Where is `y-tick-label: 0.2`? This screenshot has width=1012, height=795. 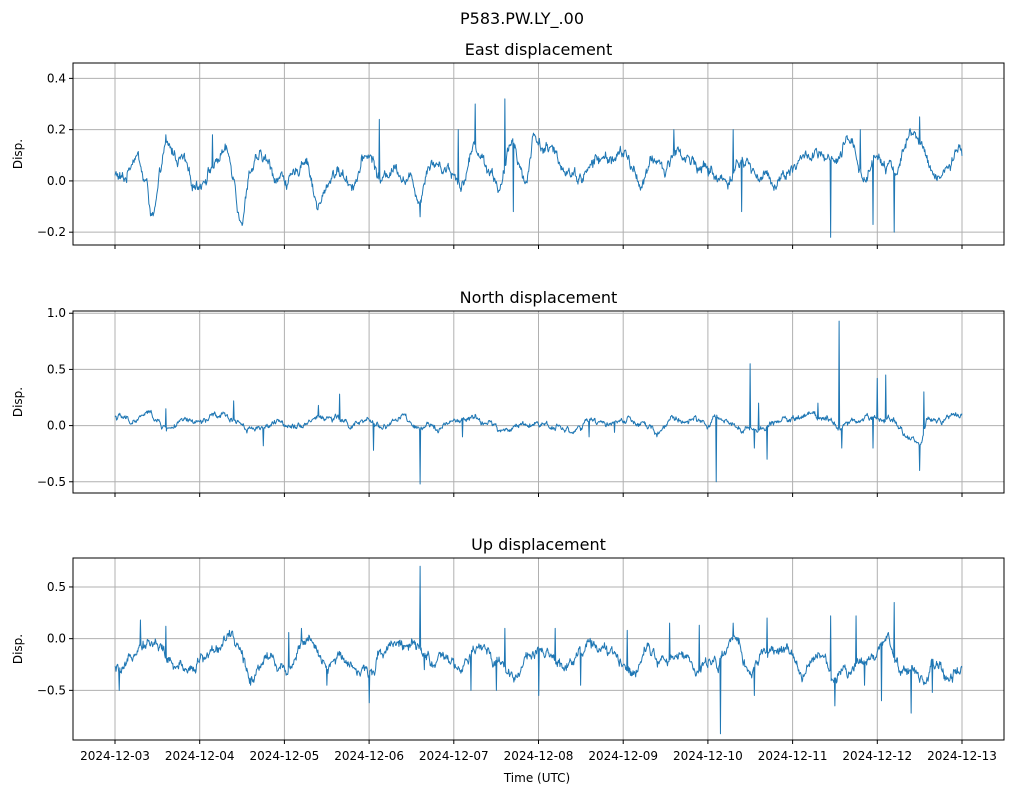 y-tick-label: 0.2 is located at coordinates (56, 130).